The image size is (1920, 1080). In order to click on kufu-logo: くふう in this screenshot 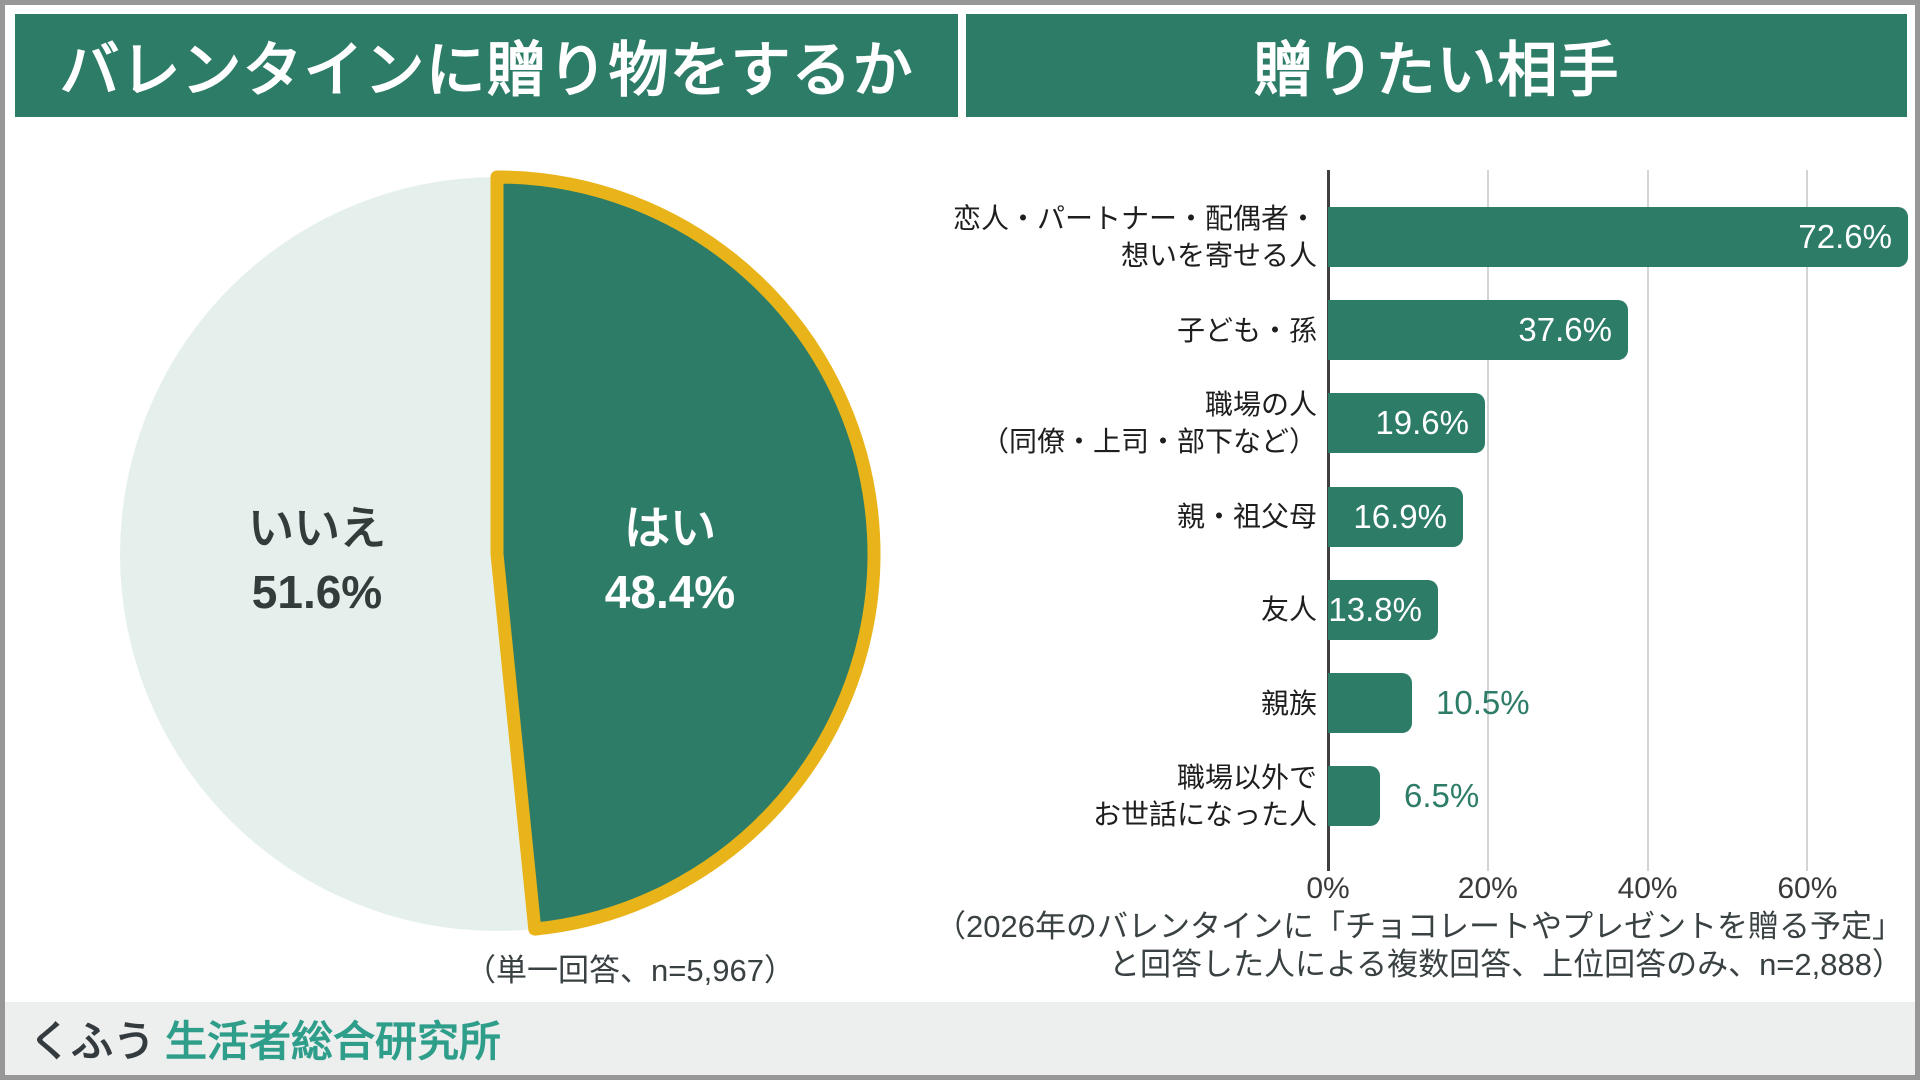, I will do `click(92, 1041)`.